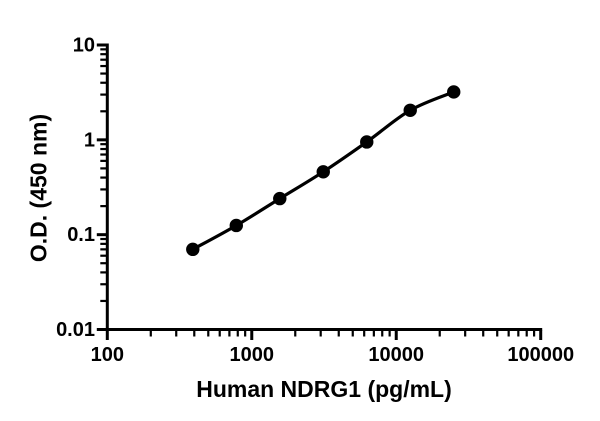 The height and width of the screenshot is (421, 600). What do you see at coordinates (81, 235) in the screenshot?
I see `y-tick-label: 0.1` at bounding box center [81, 235].